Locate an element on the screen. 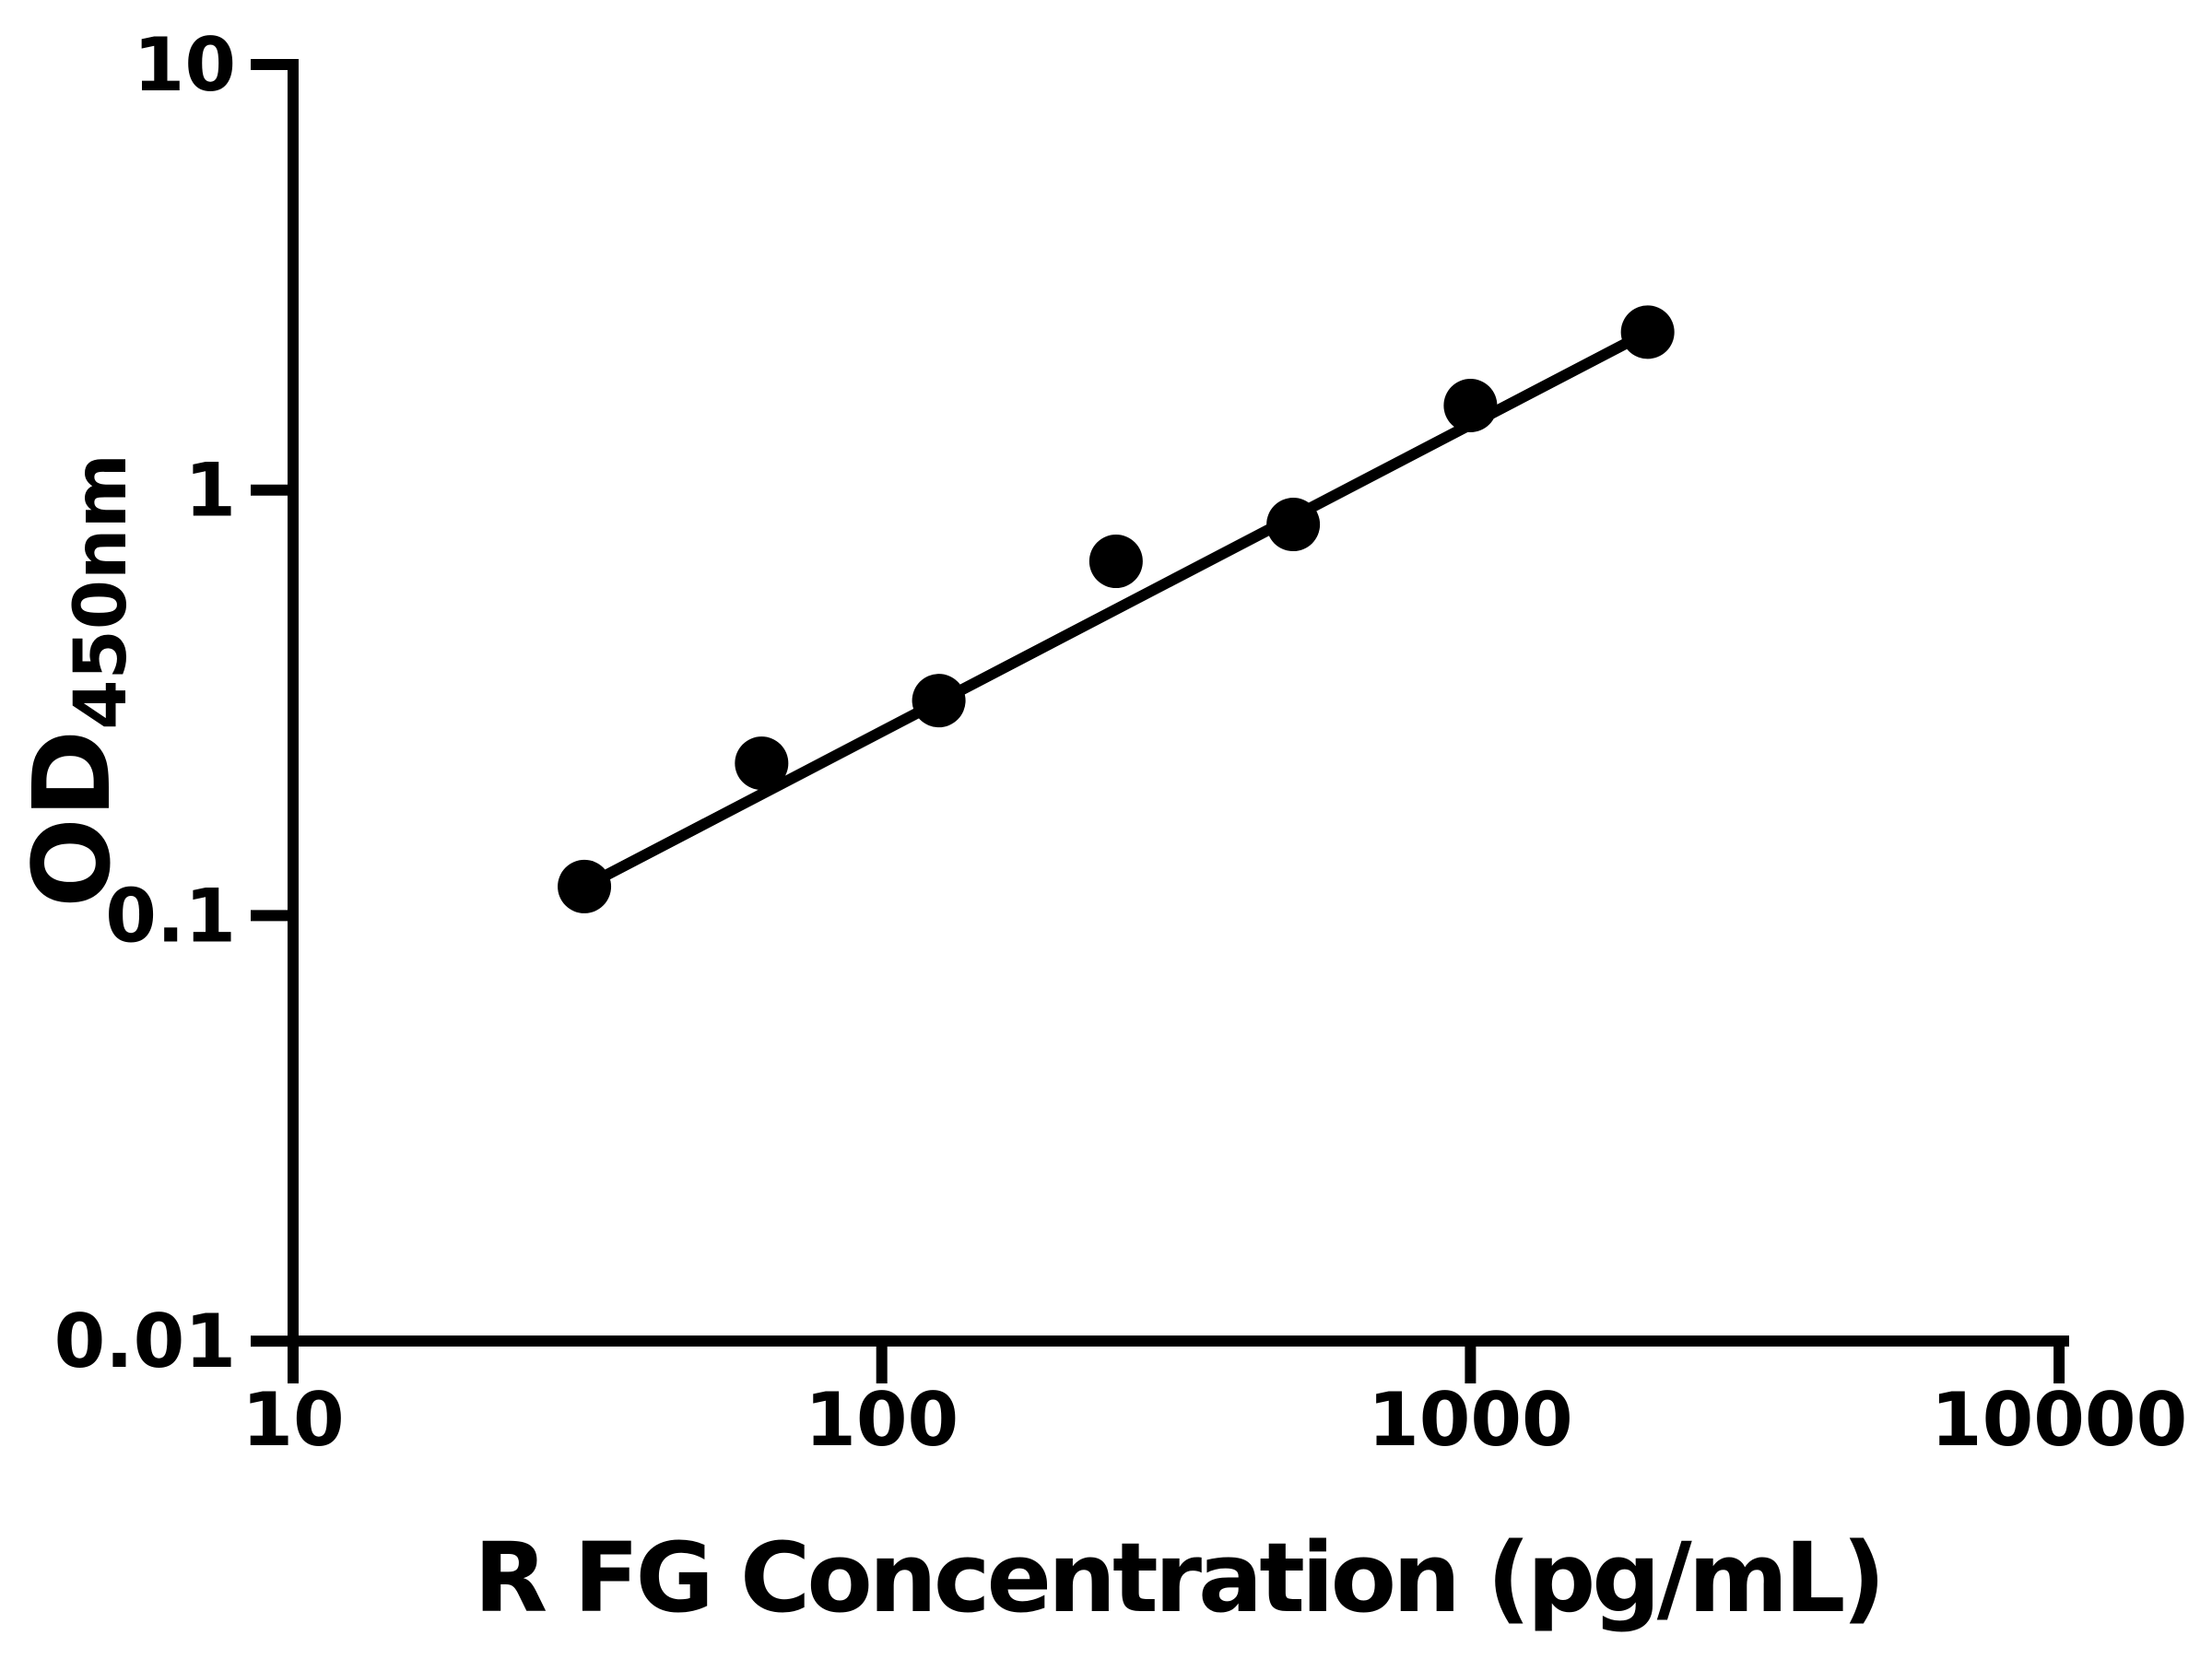 The width and height of the screenshot is (2212, 1659). y-tick-label: 0.01 is located at coordinates (145, 1341).